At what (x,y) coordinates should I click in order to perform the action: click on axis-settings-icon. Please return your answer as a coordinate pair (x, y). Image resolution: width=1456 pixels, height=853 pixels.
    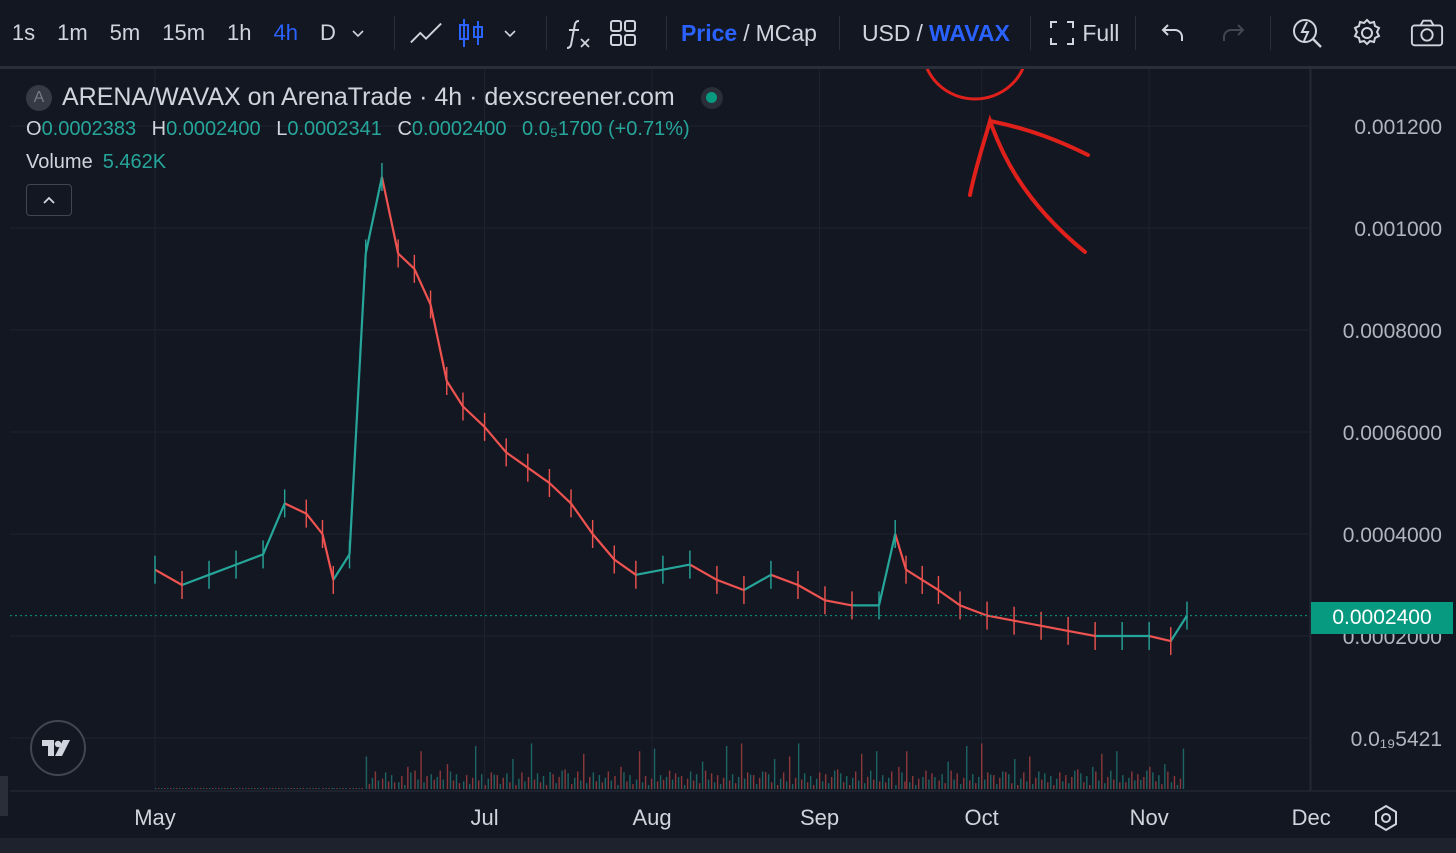
    Looking at the image, I should click on (1386, 818).